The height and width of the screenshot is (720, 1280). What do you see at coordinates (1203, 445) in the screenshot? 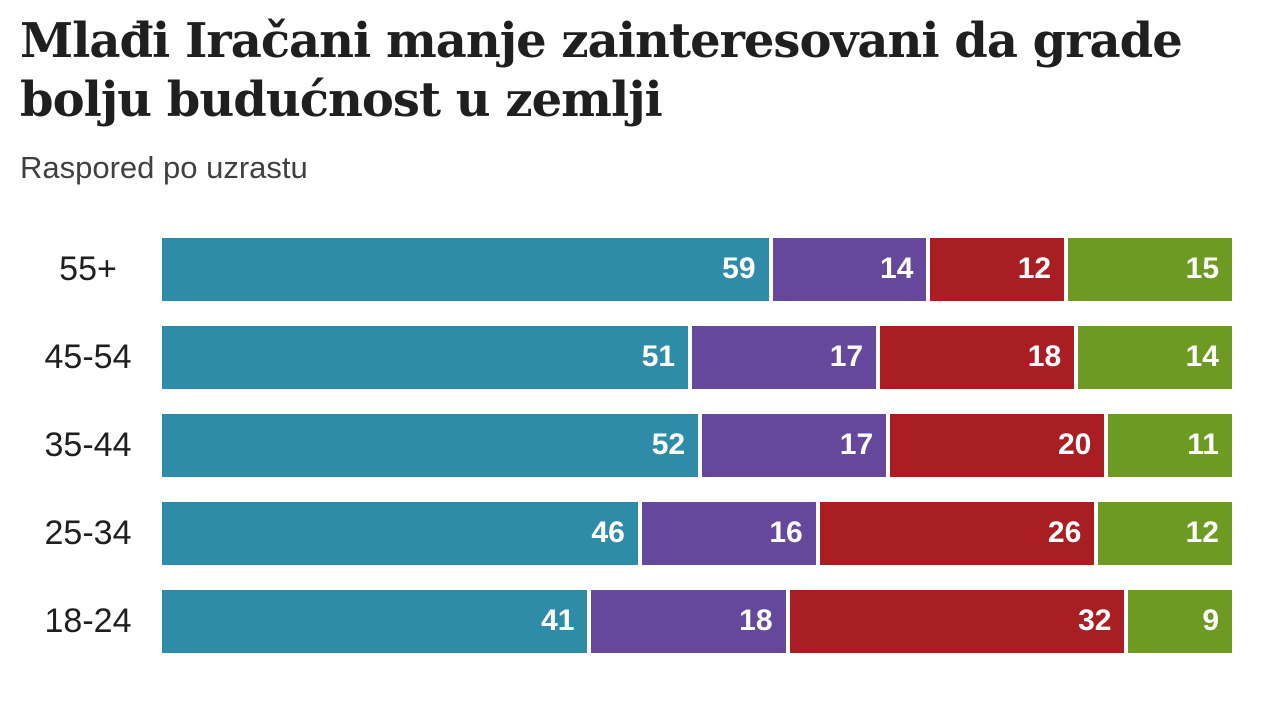
I see `segment-value-label: 11` at bounding box center [1203, 445].